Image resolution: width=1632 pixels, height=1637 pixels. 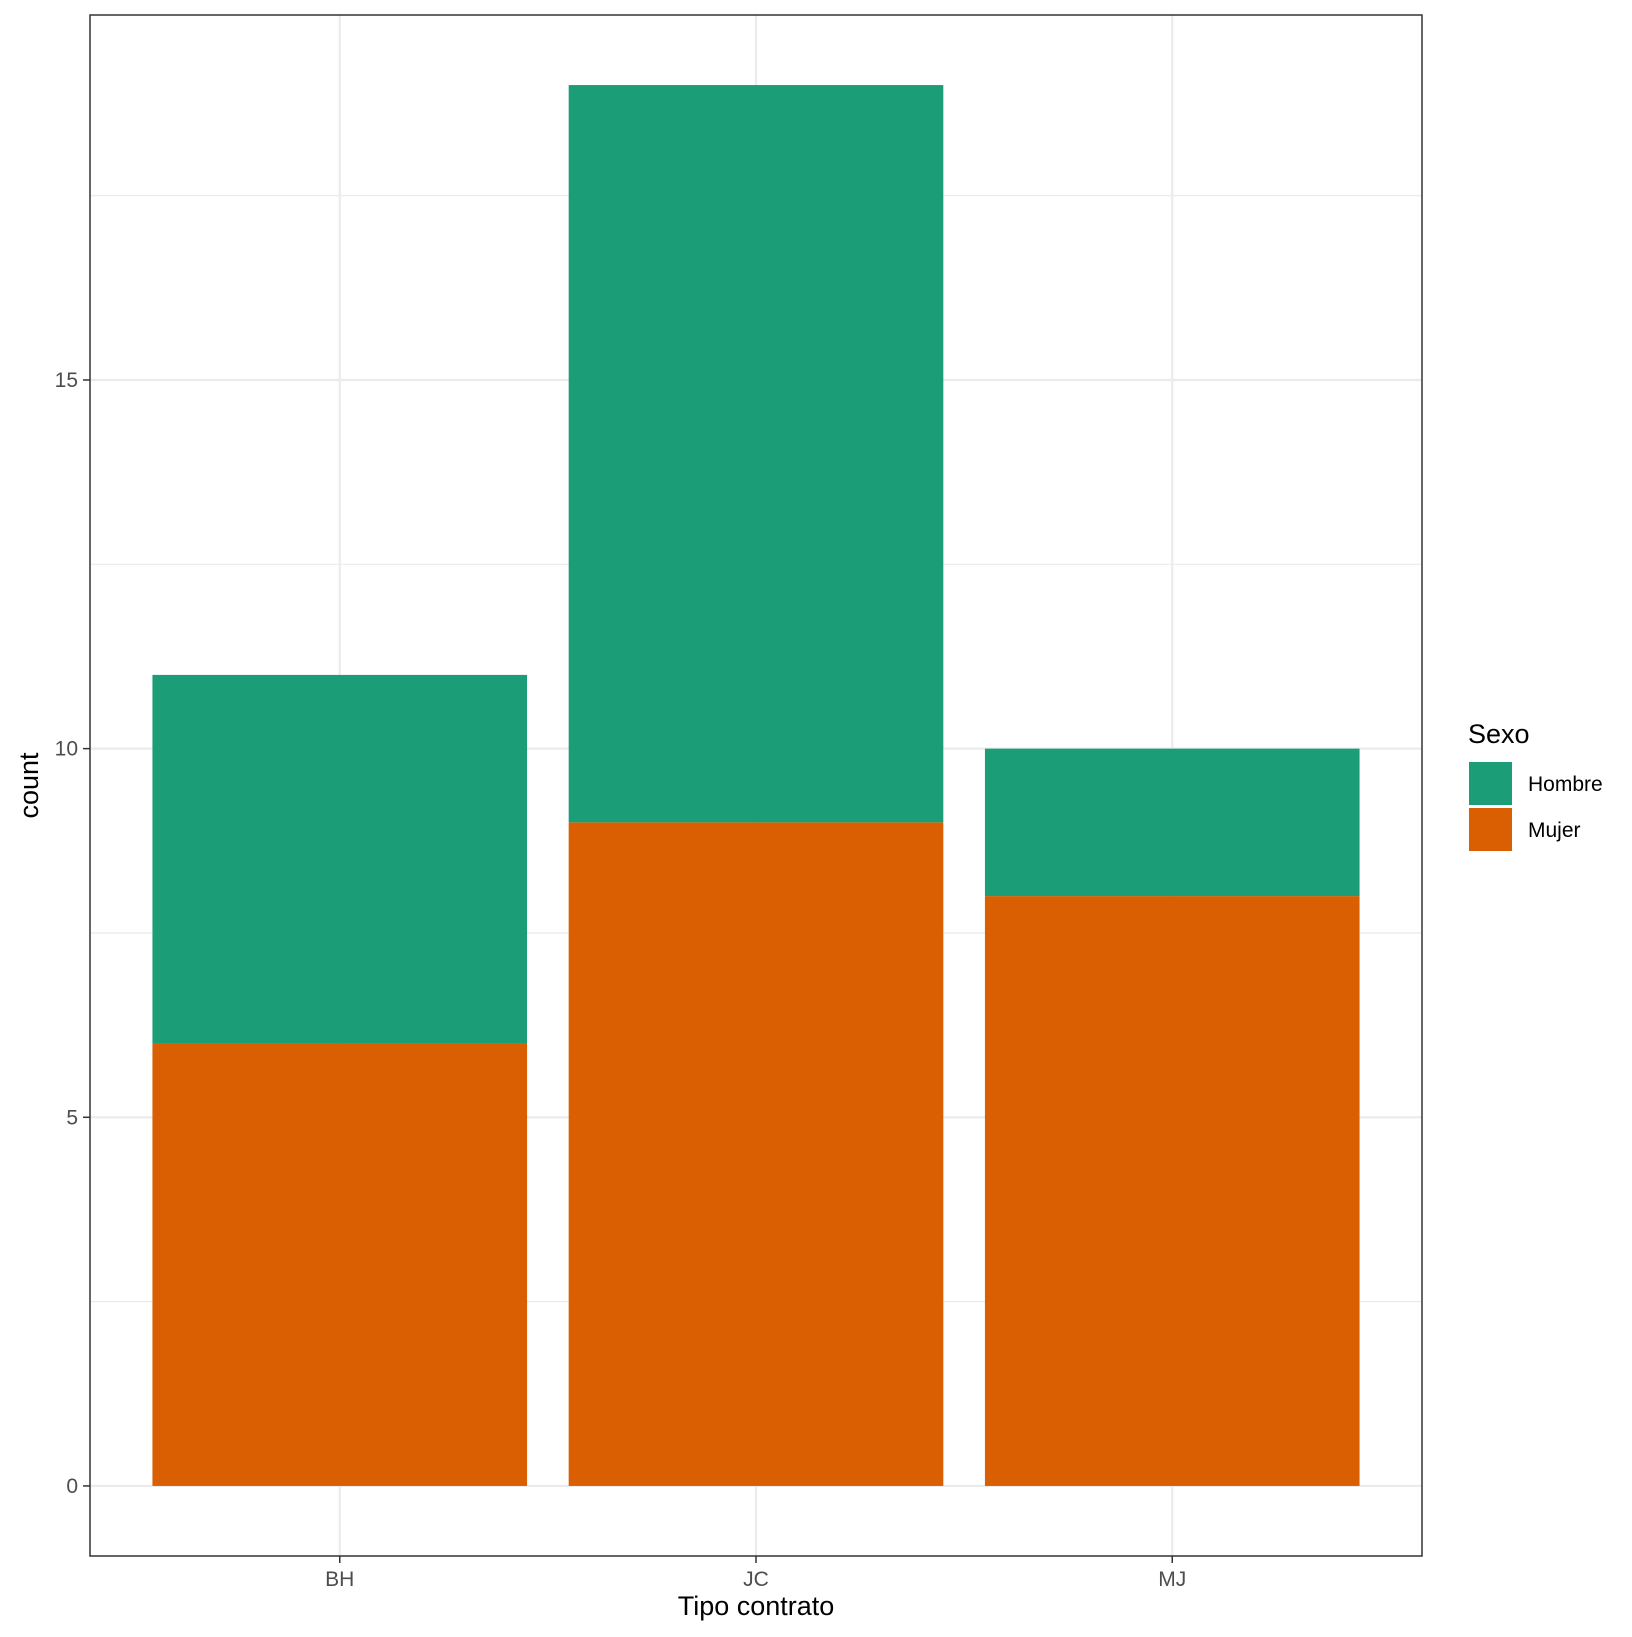 What do you see at coordinates (1172, 1579) in the screenshot?
I see `x-tick-label: MJ` at bounding box center [1172, 1579].